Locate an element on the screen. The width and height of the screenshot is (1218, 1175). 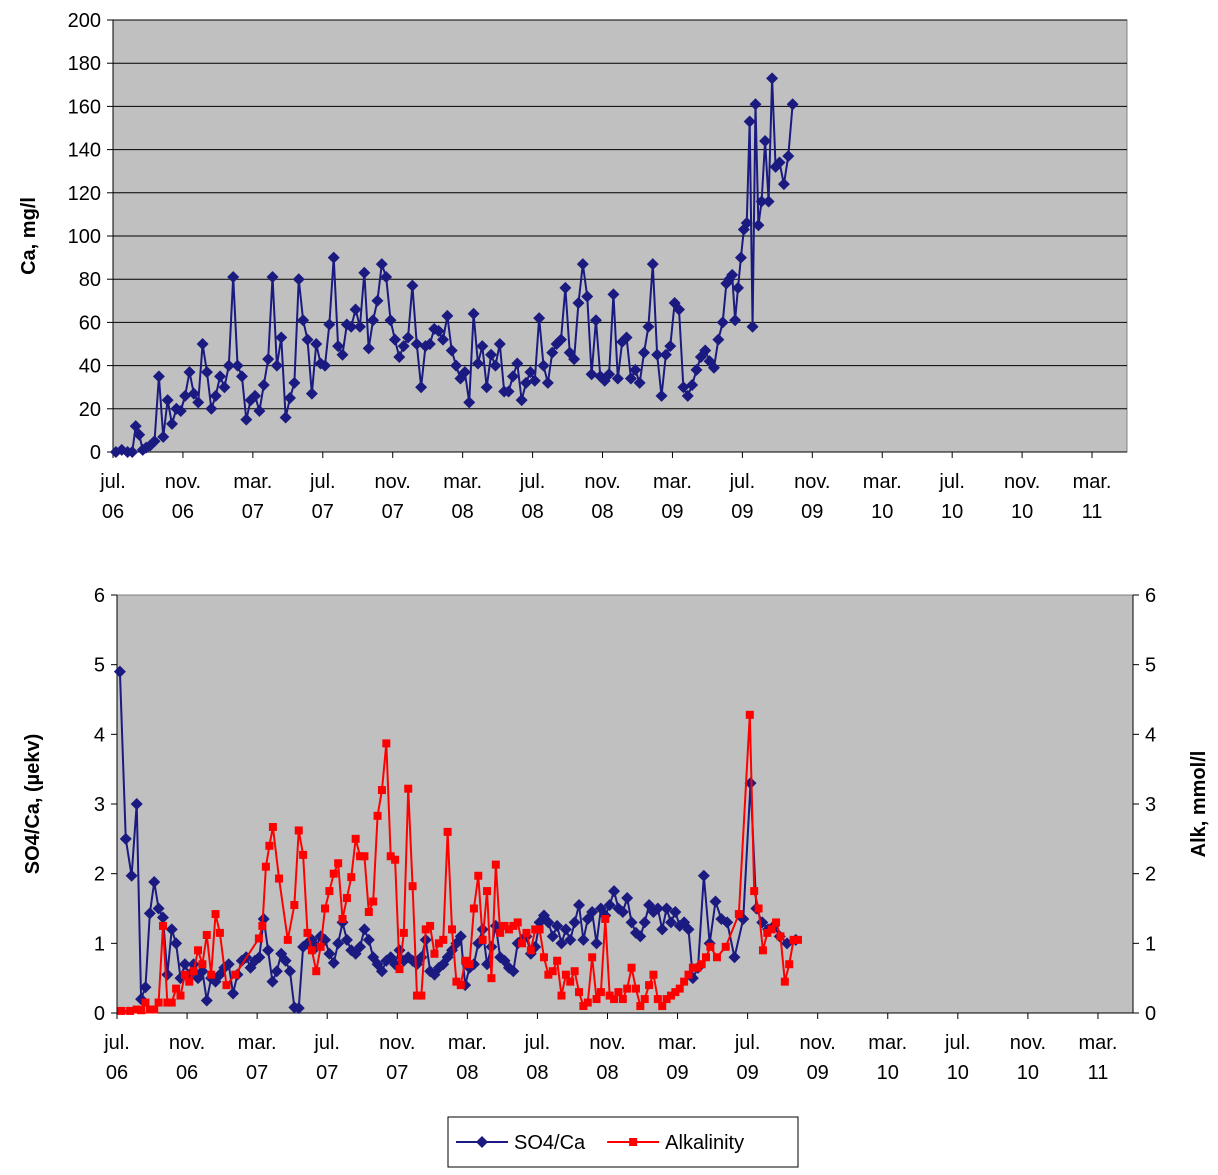
y2-tick-label: 4 is located at coordinates (1150, 735).